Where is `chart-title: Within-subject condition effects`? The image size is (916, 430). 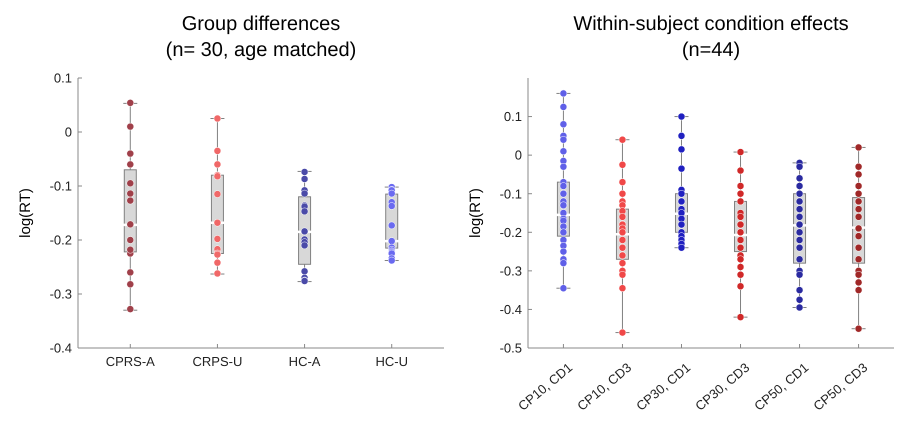
chart-title: Within-subject condition effects is located at coordinates (711, 24).